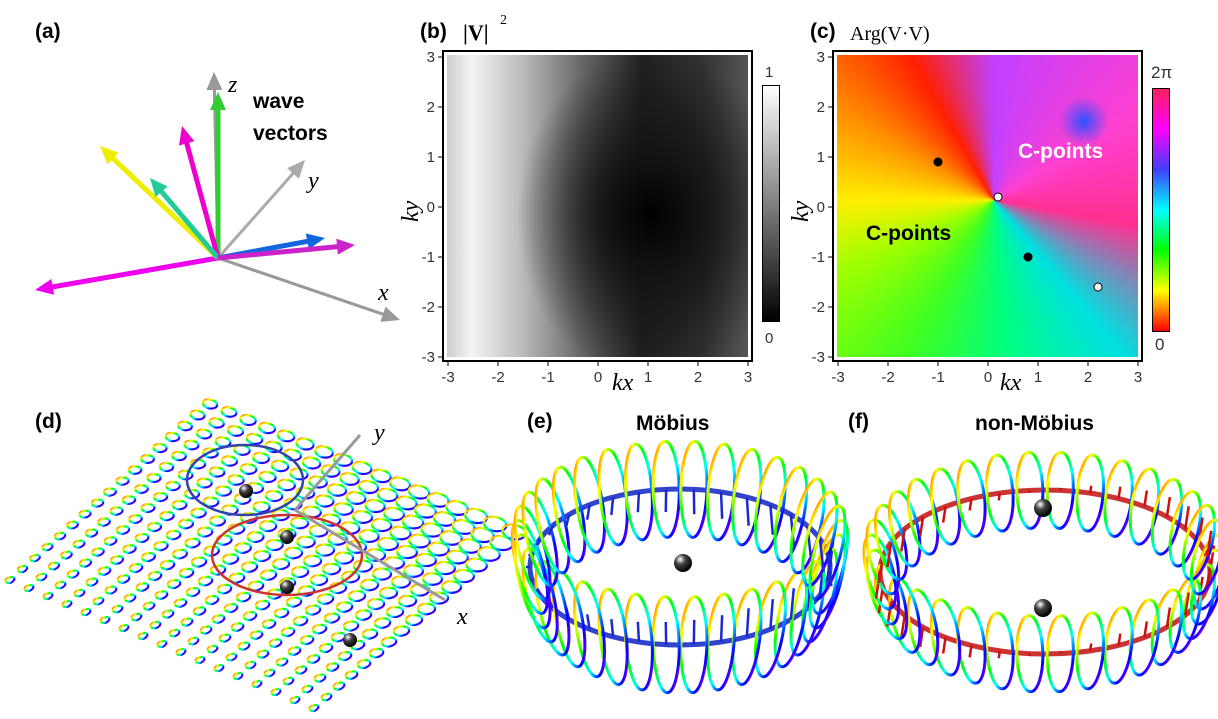 The height and width of the screenshot is (719, 1218). I want to click on x-tick-label: 2, so click(698, 377).